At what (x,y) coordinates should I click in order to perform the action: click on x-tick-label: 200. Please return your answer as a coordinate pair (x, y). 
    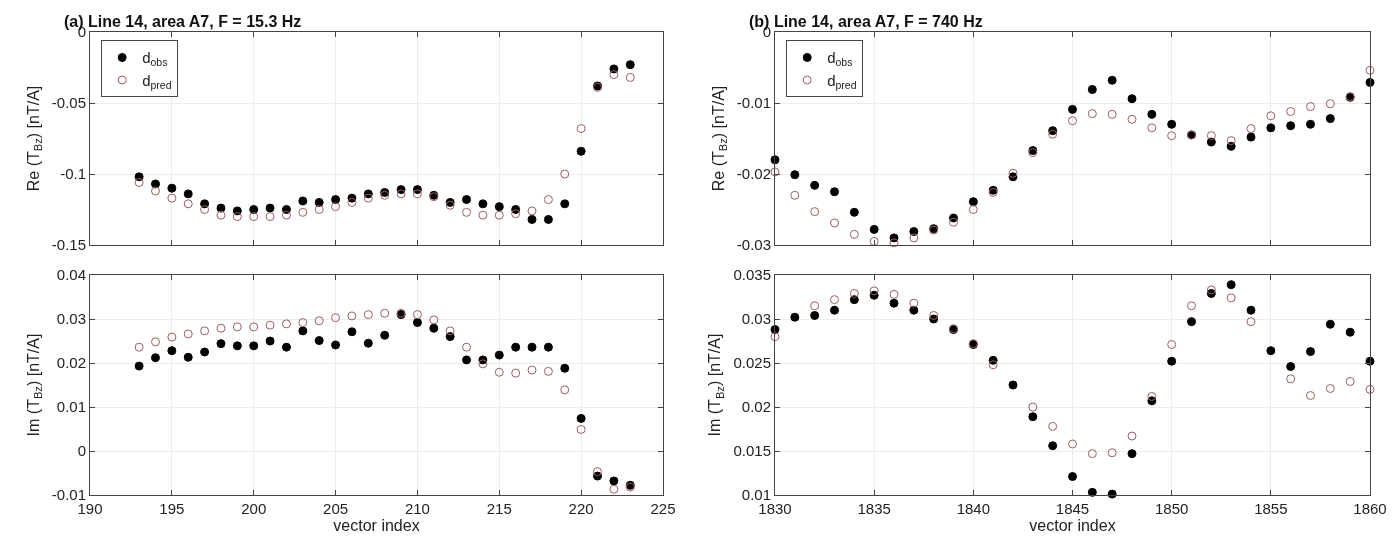
    Looking at the image, I should click on (254, 508).